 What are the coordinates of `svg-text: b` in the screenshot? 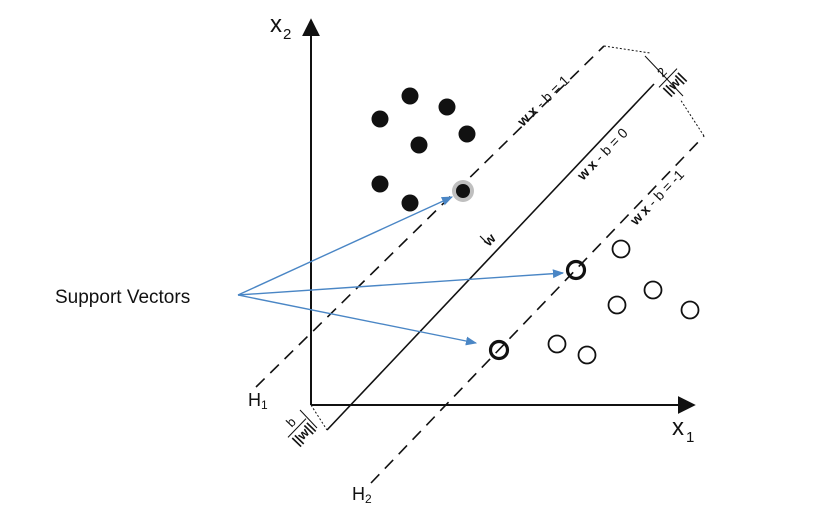 It's located at (291, 422).